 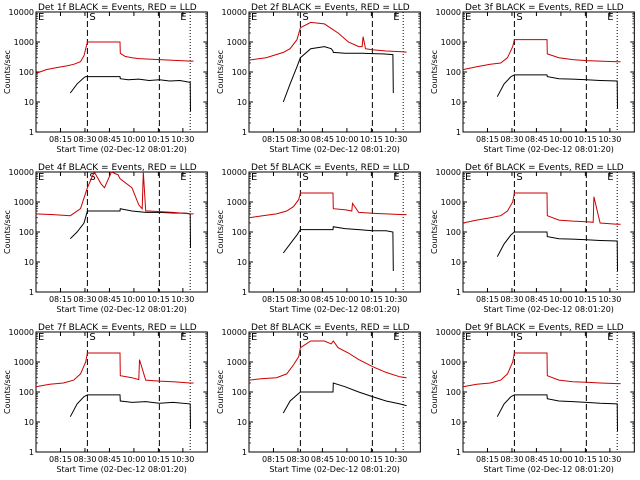 What do you see at coordinates (544, 8) in the screenshot?
I see `chart-title: Det 3f BLACK = Events, RED = LLD` at bounding box center [544, 8].